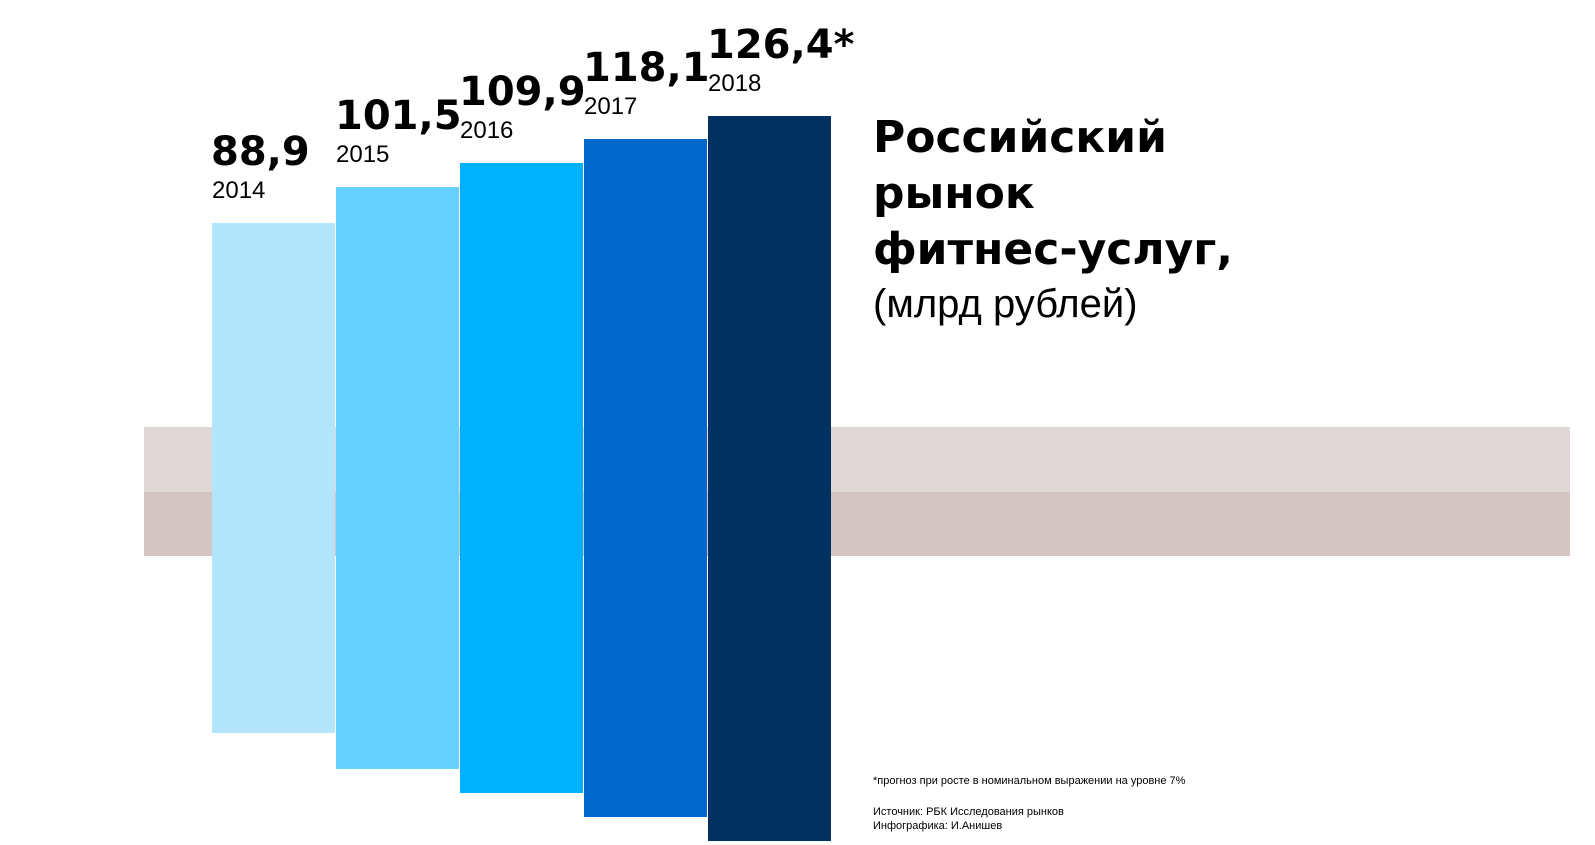  I want to click on chart-title-line-2: рынок, so click(954, 193).